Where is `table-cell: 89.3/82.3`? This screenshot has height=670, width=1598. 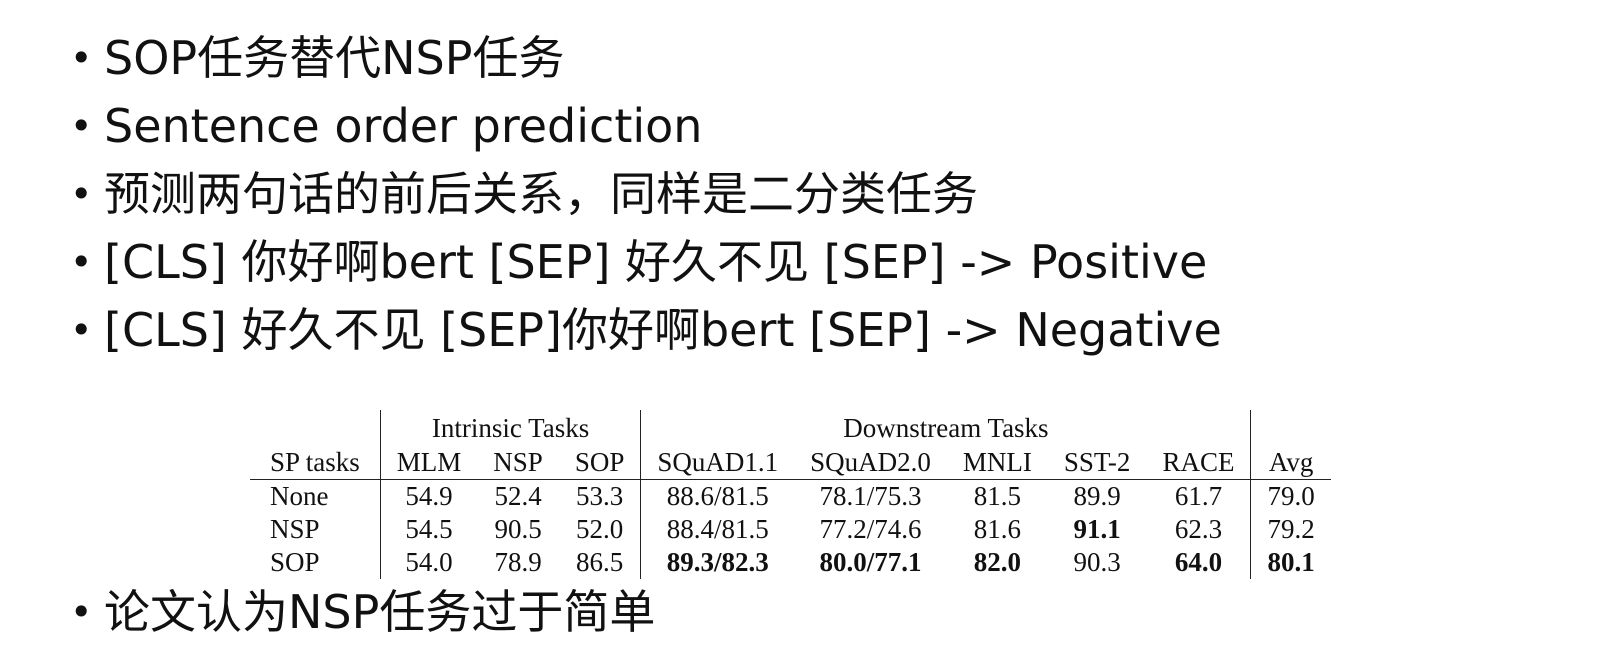 table-cell: 89.3/82.3 is located at coordinates (717, 562).